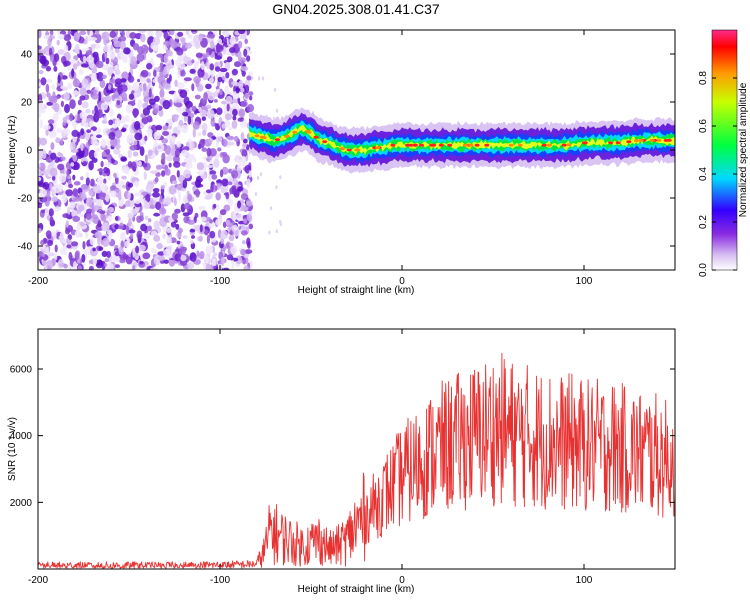 The image size is (750, 600). What do you see at coordinates (29, 151) in the screenshot?
I see `y-tick-label: 0` at bounding box center [29, 151].